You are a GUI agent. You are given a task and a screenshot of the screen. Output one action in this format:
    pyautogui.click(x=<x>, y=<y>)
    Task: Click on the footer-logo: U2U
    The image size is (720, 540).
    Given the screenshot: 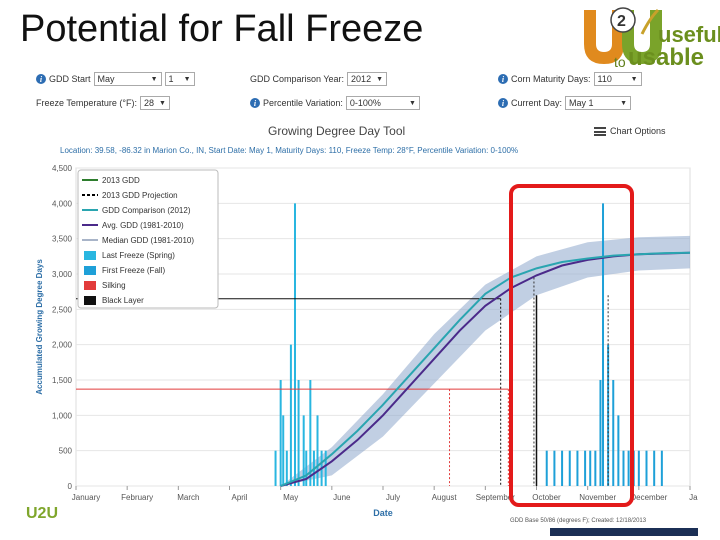 What is the action you would take?
    pyautogui.click(x=42, y=513)
    